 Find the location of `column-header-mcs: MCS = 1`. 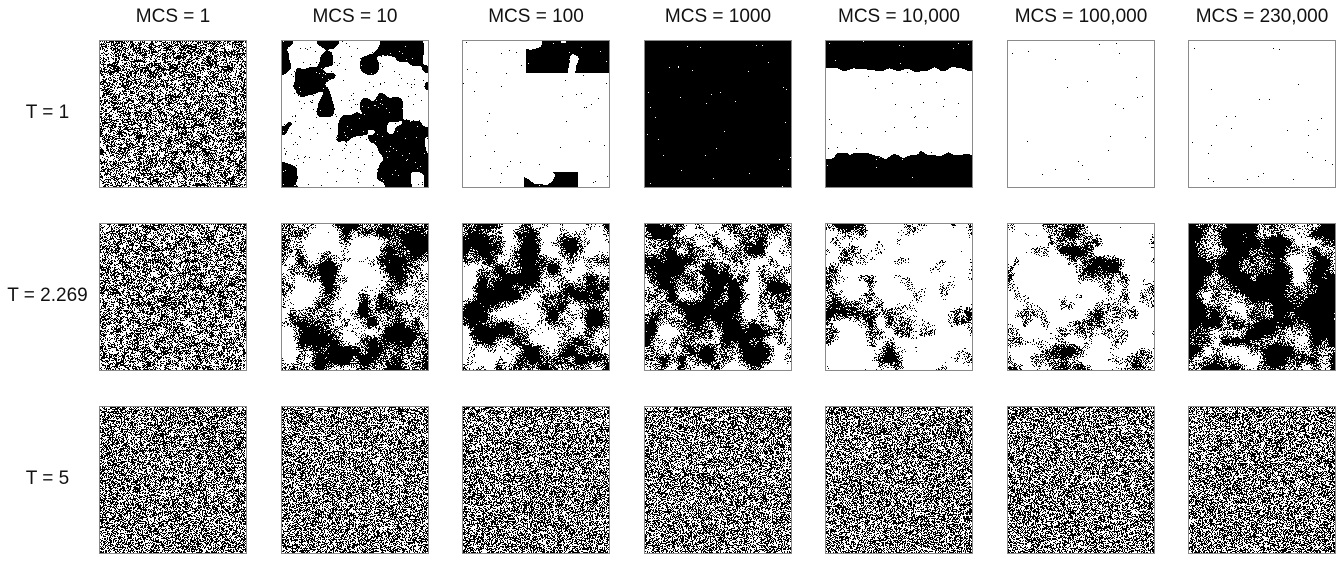

column-header-mcs: MCS = 1 is located at coordinates (173, 16).